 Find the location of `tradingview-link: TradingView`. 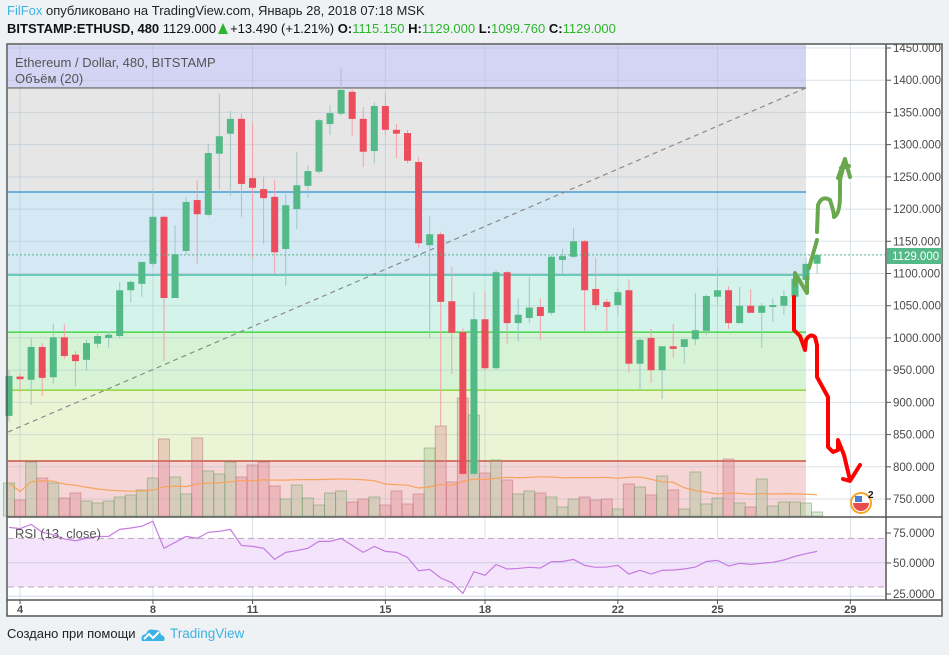

tradingview-link: TradingView is located at coordinates (207, 633).